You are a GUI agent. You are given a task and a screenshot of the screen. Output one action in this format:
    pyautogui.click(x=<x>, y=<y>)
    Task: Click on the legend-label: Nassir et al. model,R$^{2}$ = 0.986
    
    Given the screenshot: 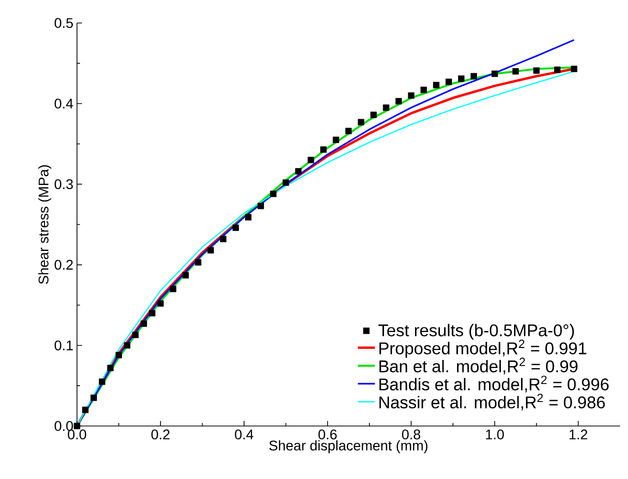 What is the action you would take?
    pyautogui.click(x=492, y=402)
    